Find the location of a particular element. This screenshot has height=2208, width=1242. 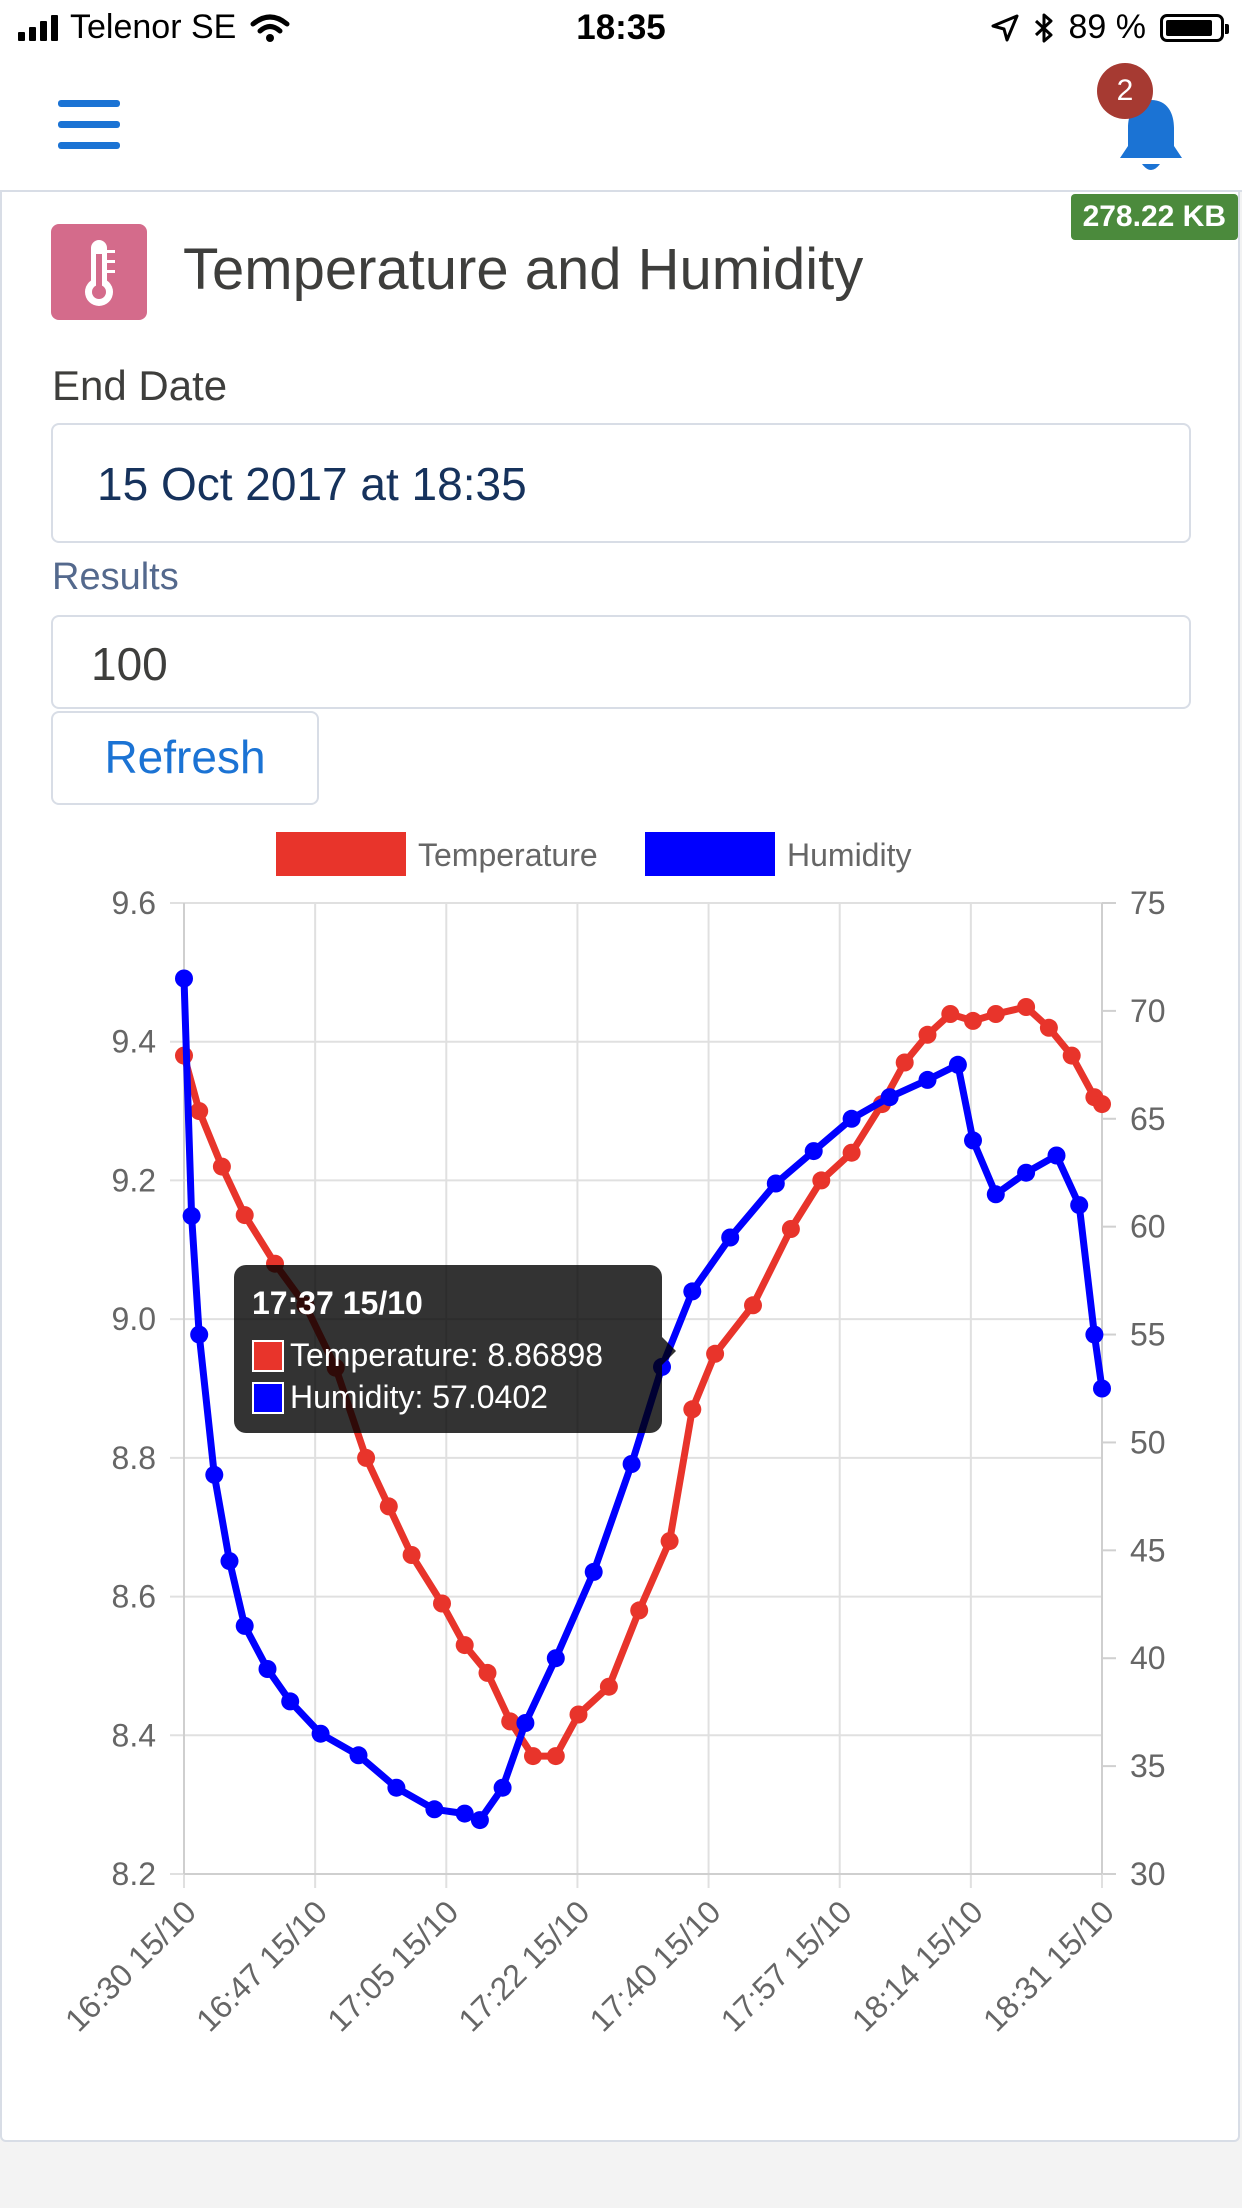

clock: 18:35 is located at coordinates (621, 27).